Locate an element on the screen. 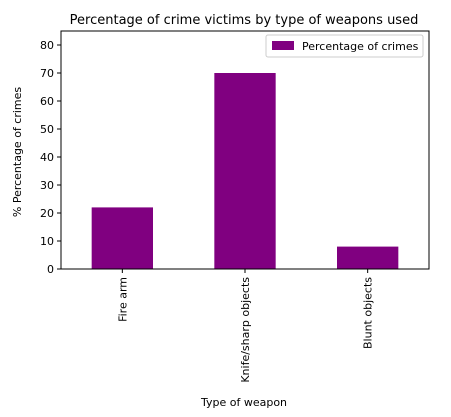 The height and width of the screenshot is (417, 451). y-tick-label: 60 is located at coordinates (47, 101).